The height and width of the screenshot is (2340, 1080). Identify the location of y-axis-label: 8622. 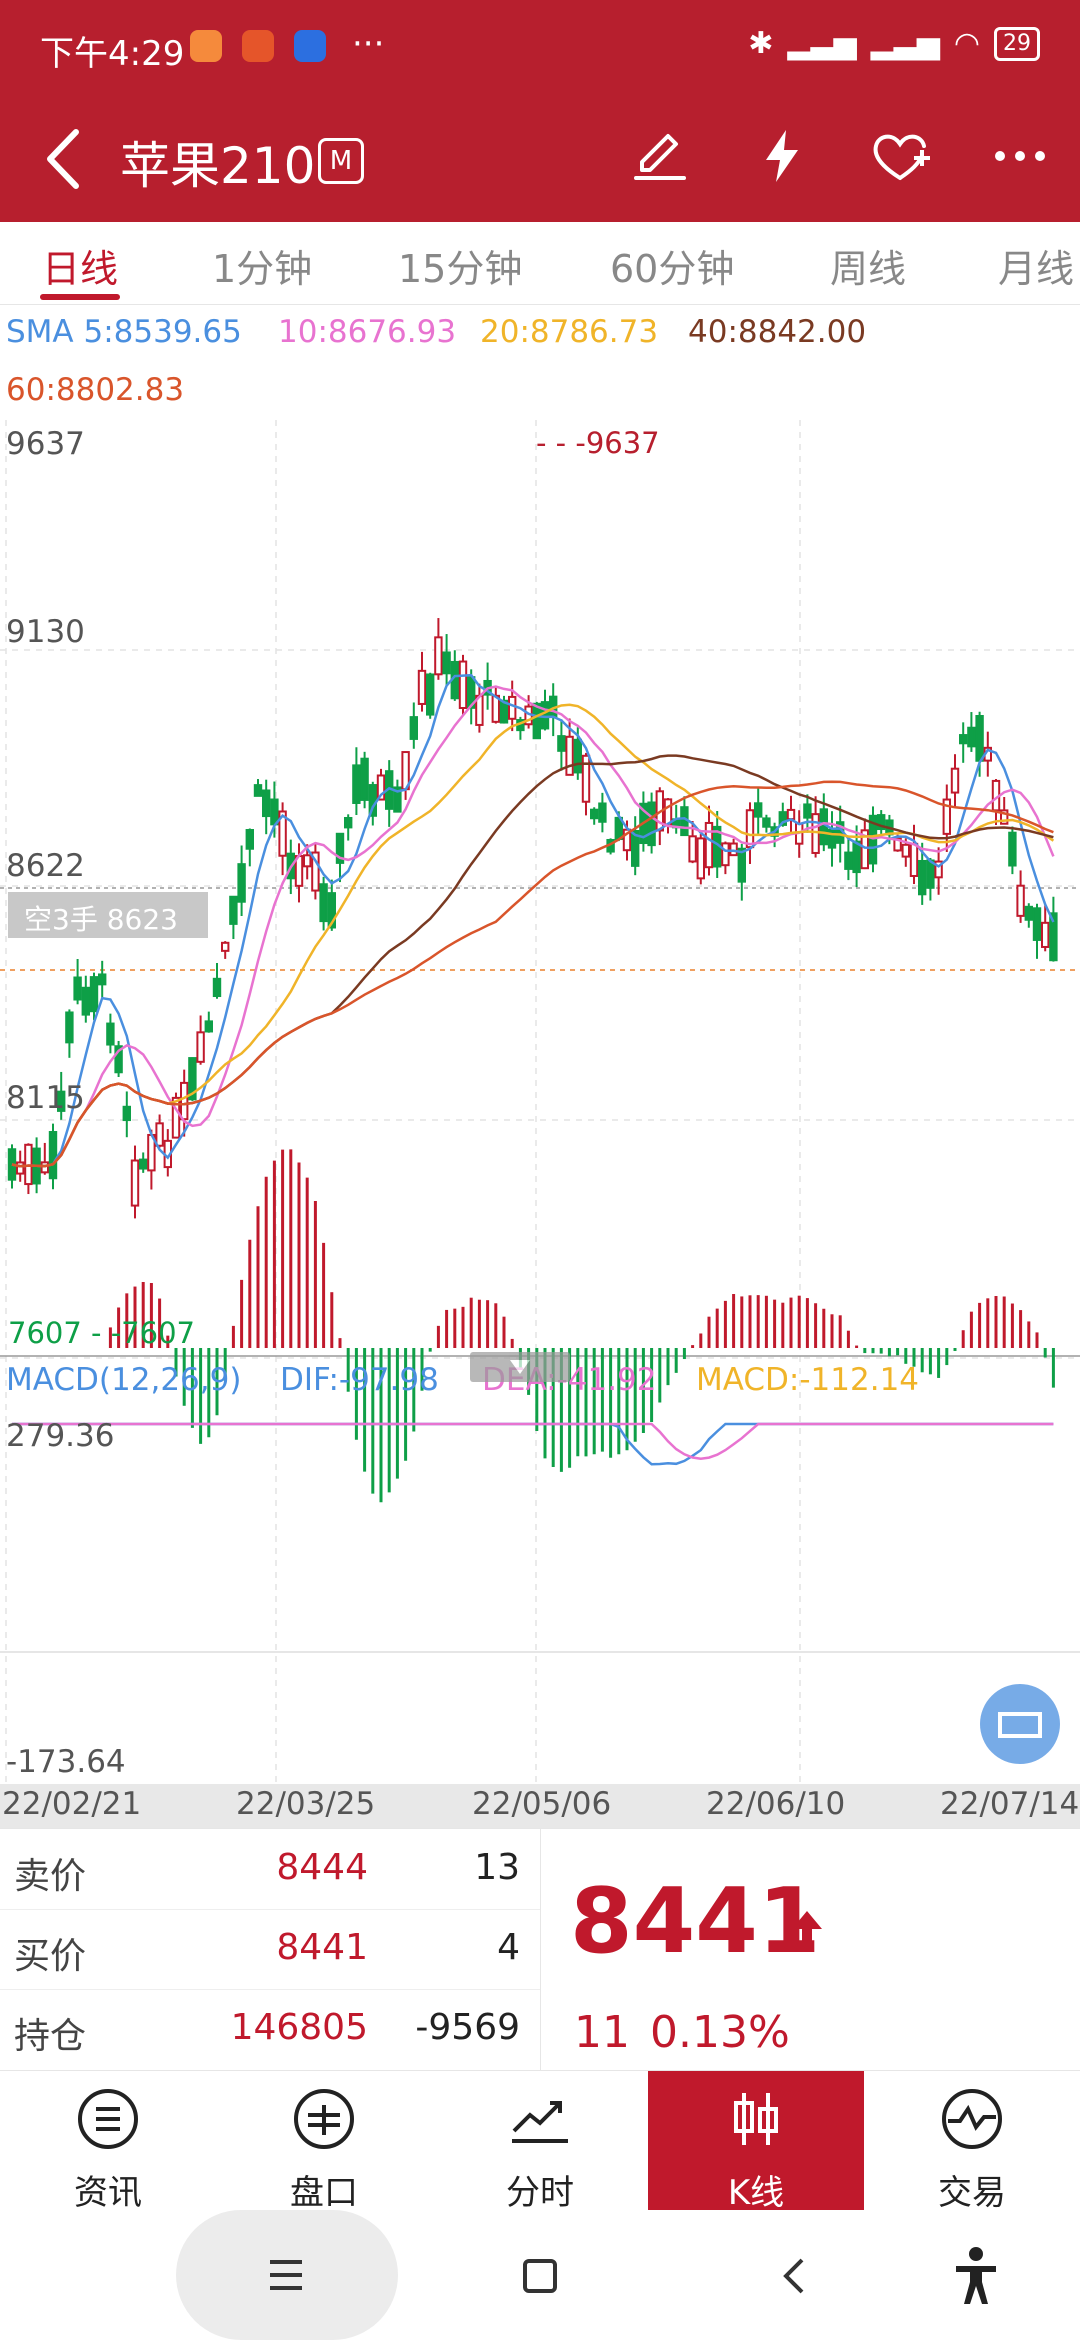
(45, 866).